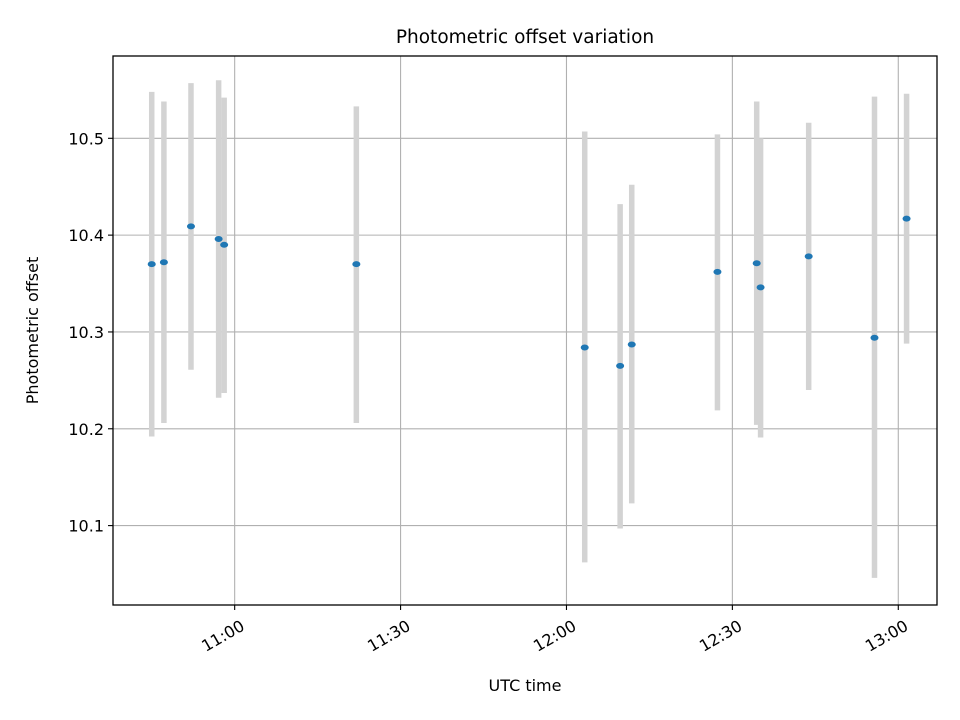 The height and width of the screenshot is (720, 960). I want to click on x-axis-label: UTC time, so click(525, 685).